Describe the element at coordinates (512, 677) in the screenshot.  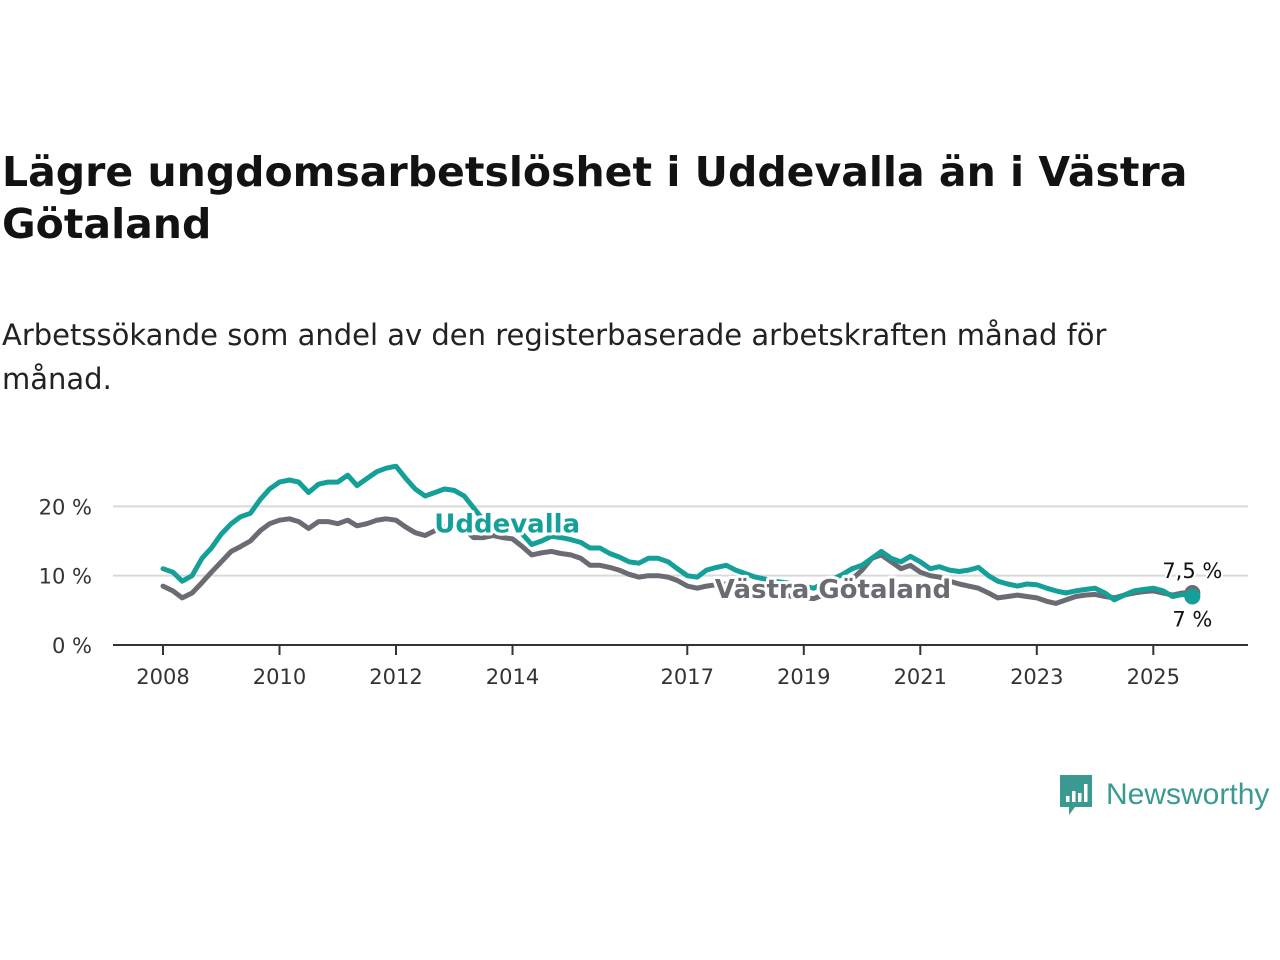
I see `x-tick-label: 2014` at that location.